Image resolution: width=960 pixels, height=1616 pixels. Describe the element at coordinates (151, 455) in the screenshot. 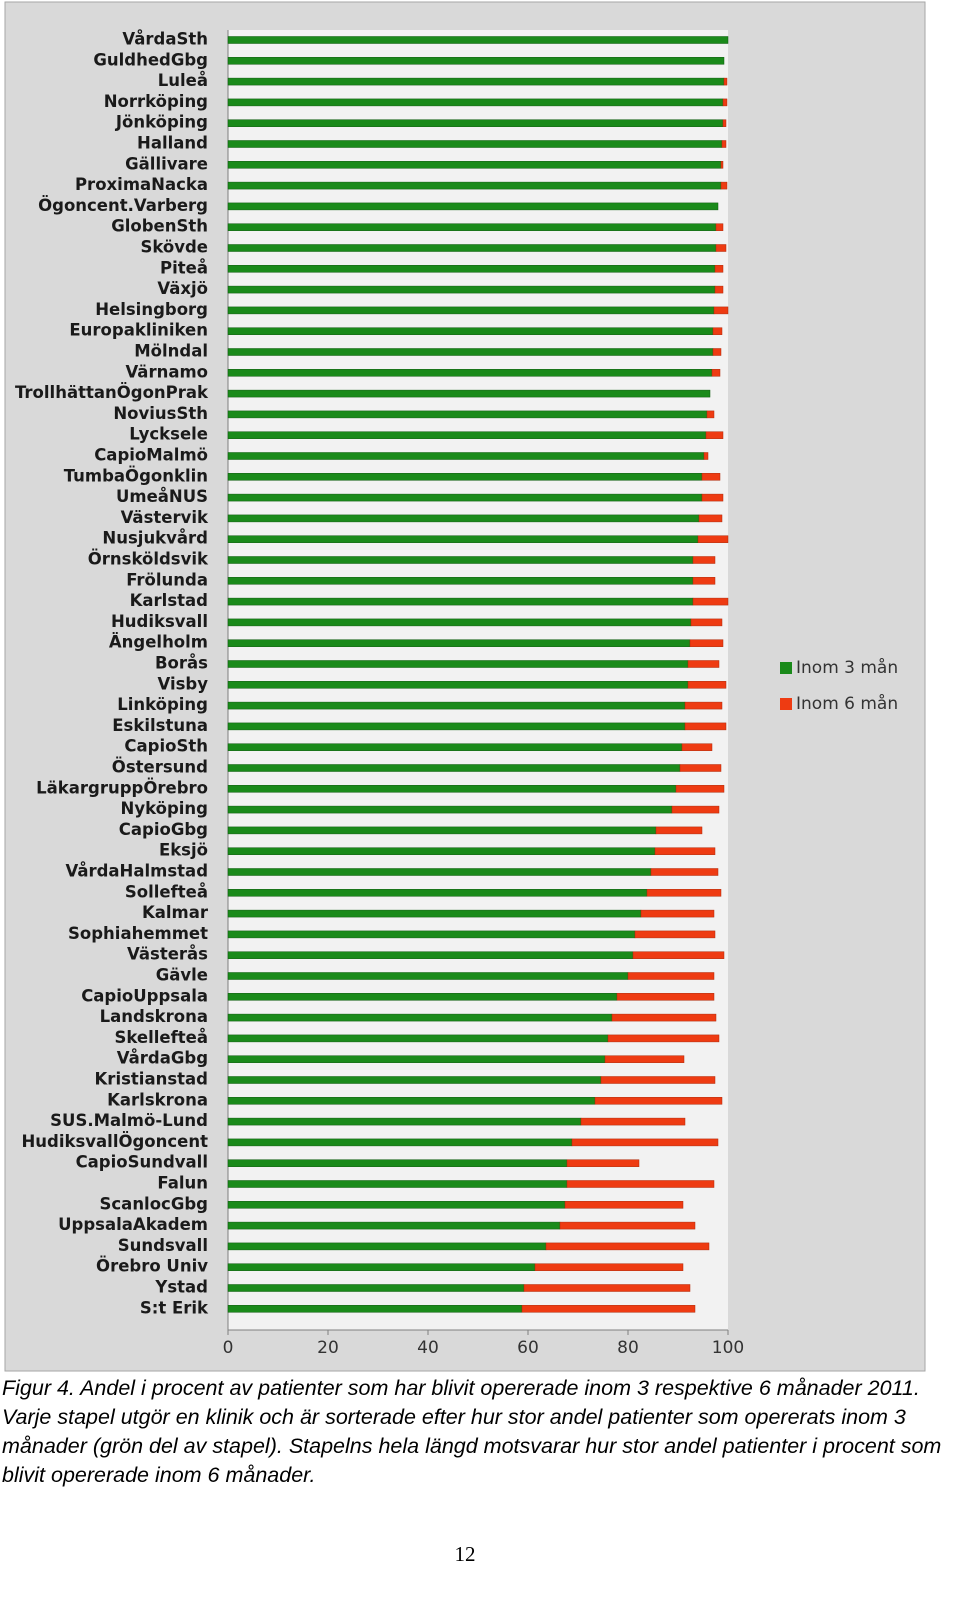

I see `y-tick-label: CapioMalmö` at that location.